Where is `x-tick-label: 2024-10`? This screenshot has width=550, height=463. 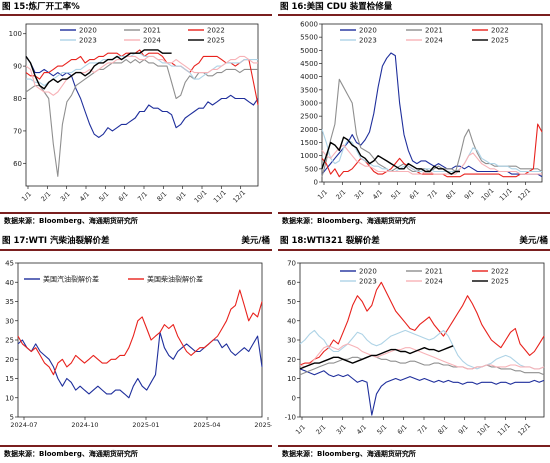 x-tick-label: 2024-10 is located at coordinates (84, 425).